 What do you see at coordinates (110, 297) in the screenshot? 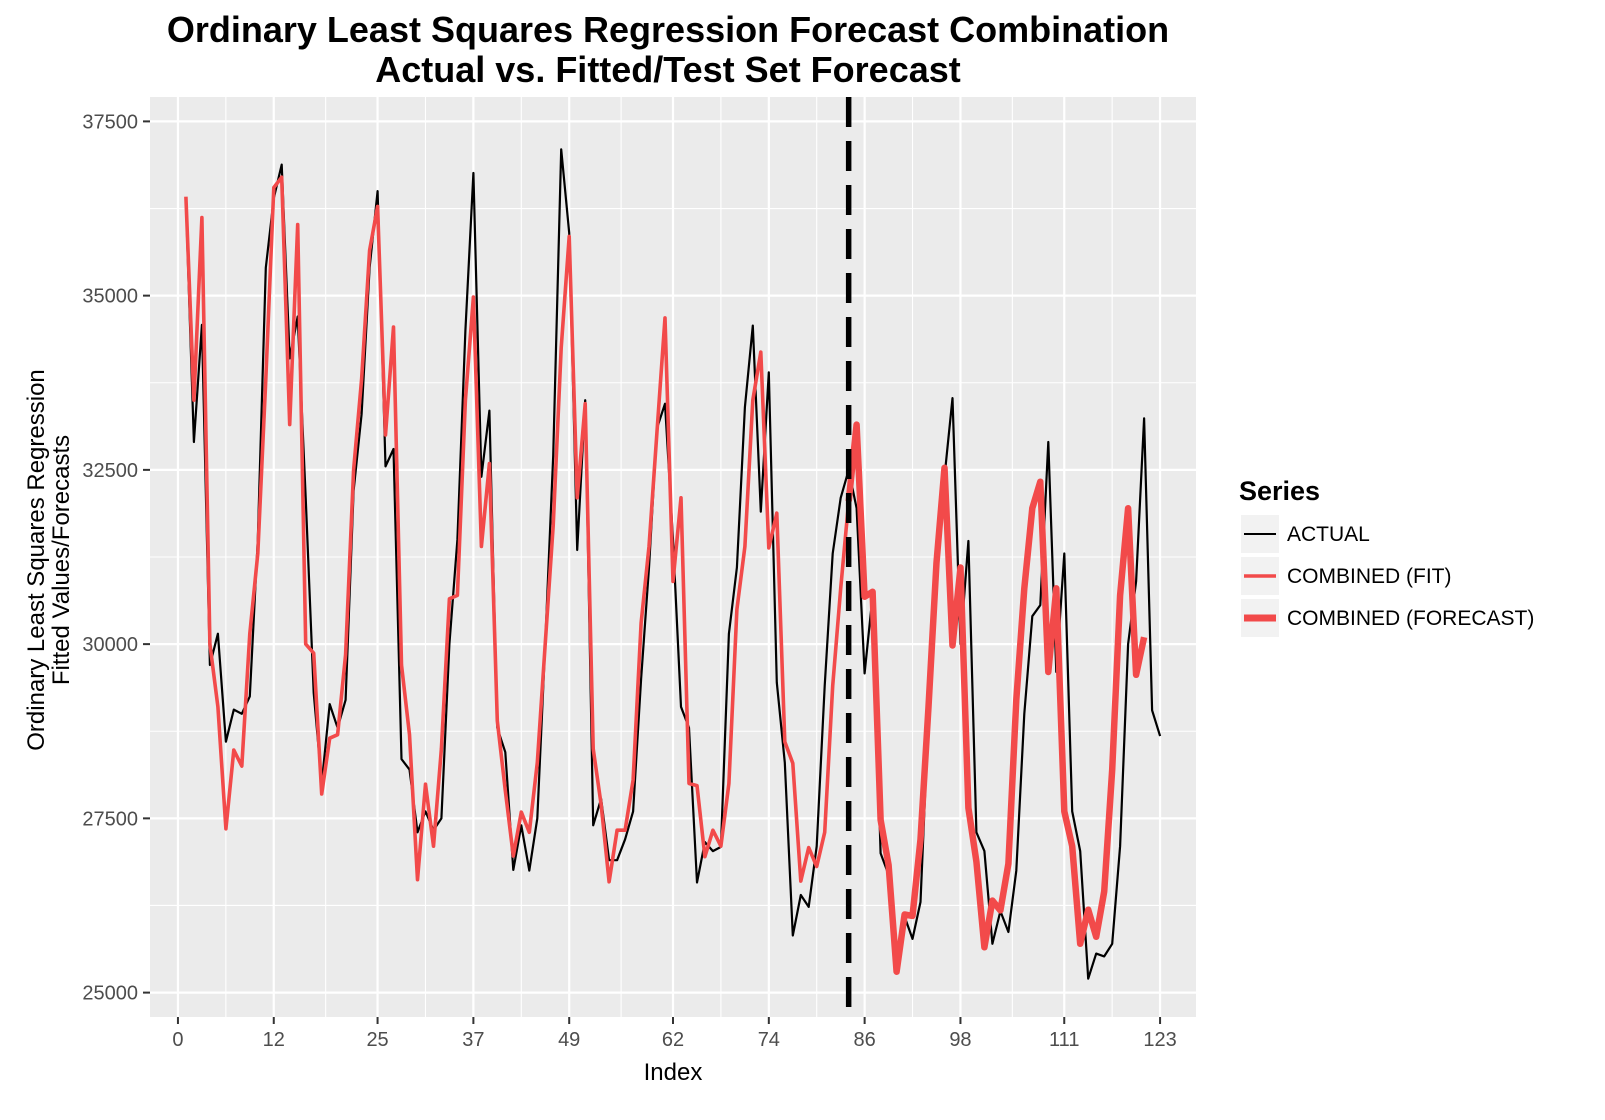
I see `y-tick-label: 35000` at bounding box center [110, 297].